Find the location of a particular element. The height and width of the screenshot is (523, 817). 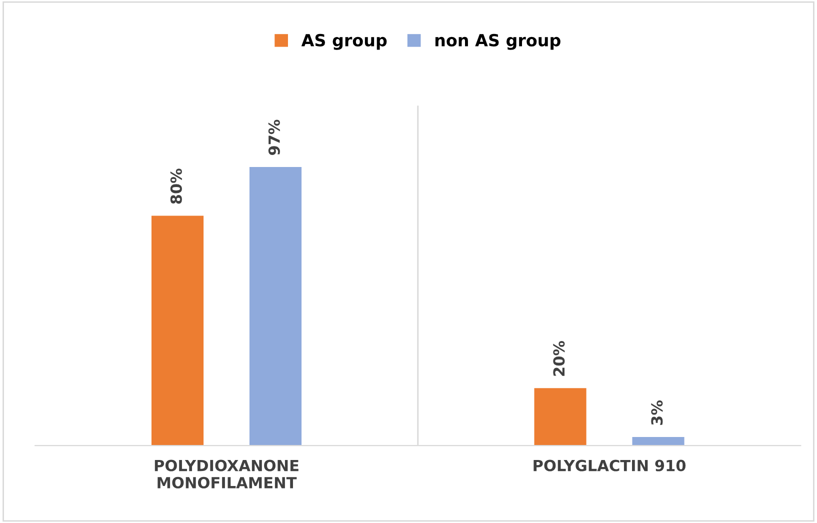

x-tick-label: POLYGLACTIN 910 is located at coordinates (610, 466).